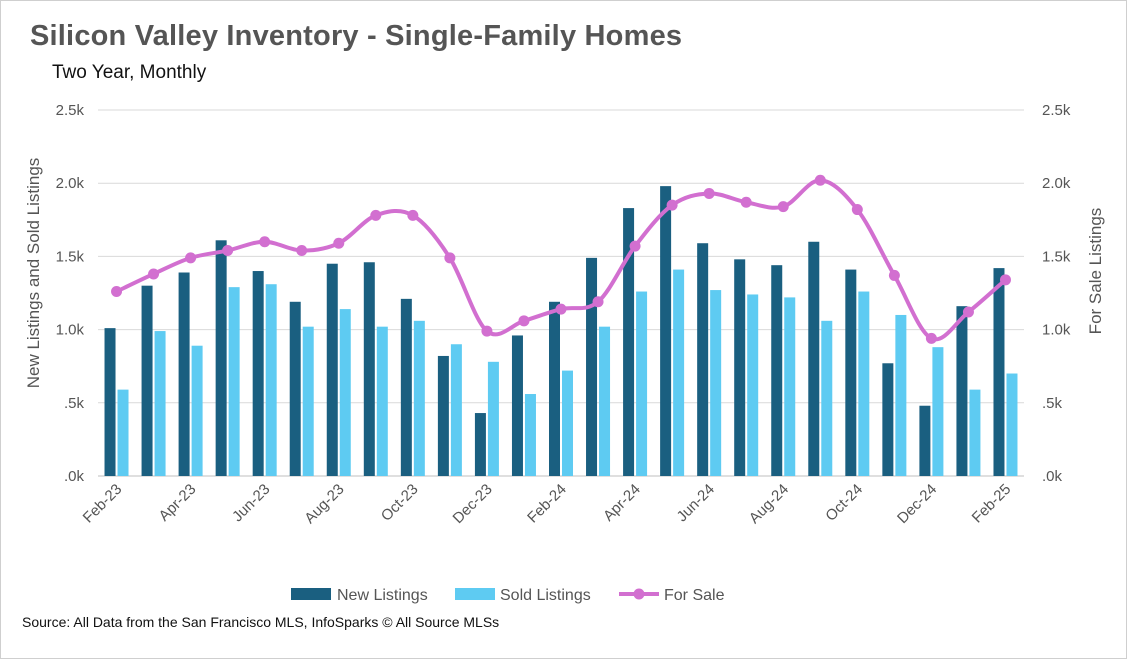 The width and height of the screenshot is (1127, 659). I want to click on y-tick-label-left: 1.0k, so click(70, 330).